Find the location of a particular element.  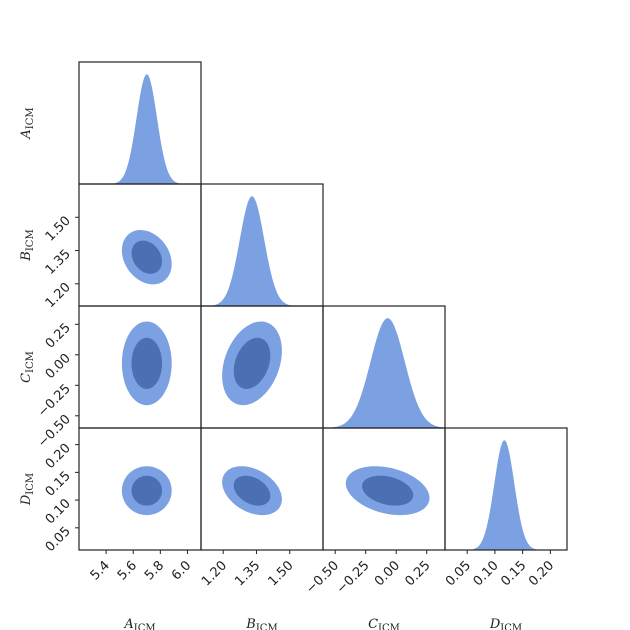

marginal-A-density is located at coordinates (140, 129).